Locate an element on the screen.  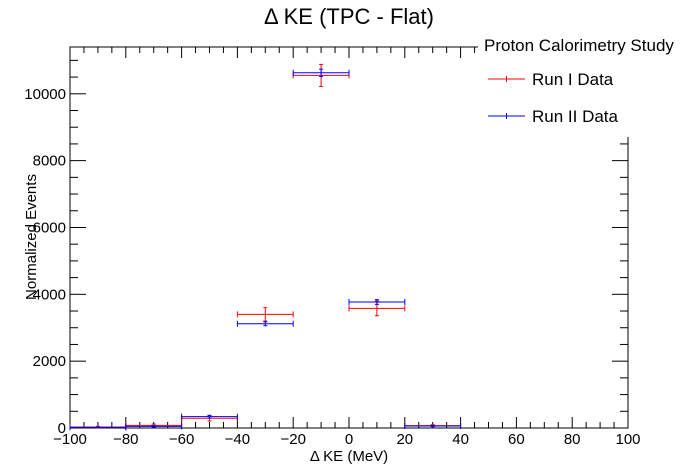
y-tick-label: 2000 is located at coordinates (49, 361).